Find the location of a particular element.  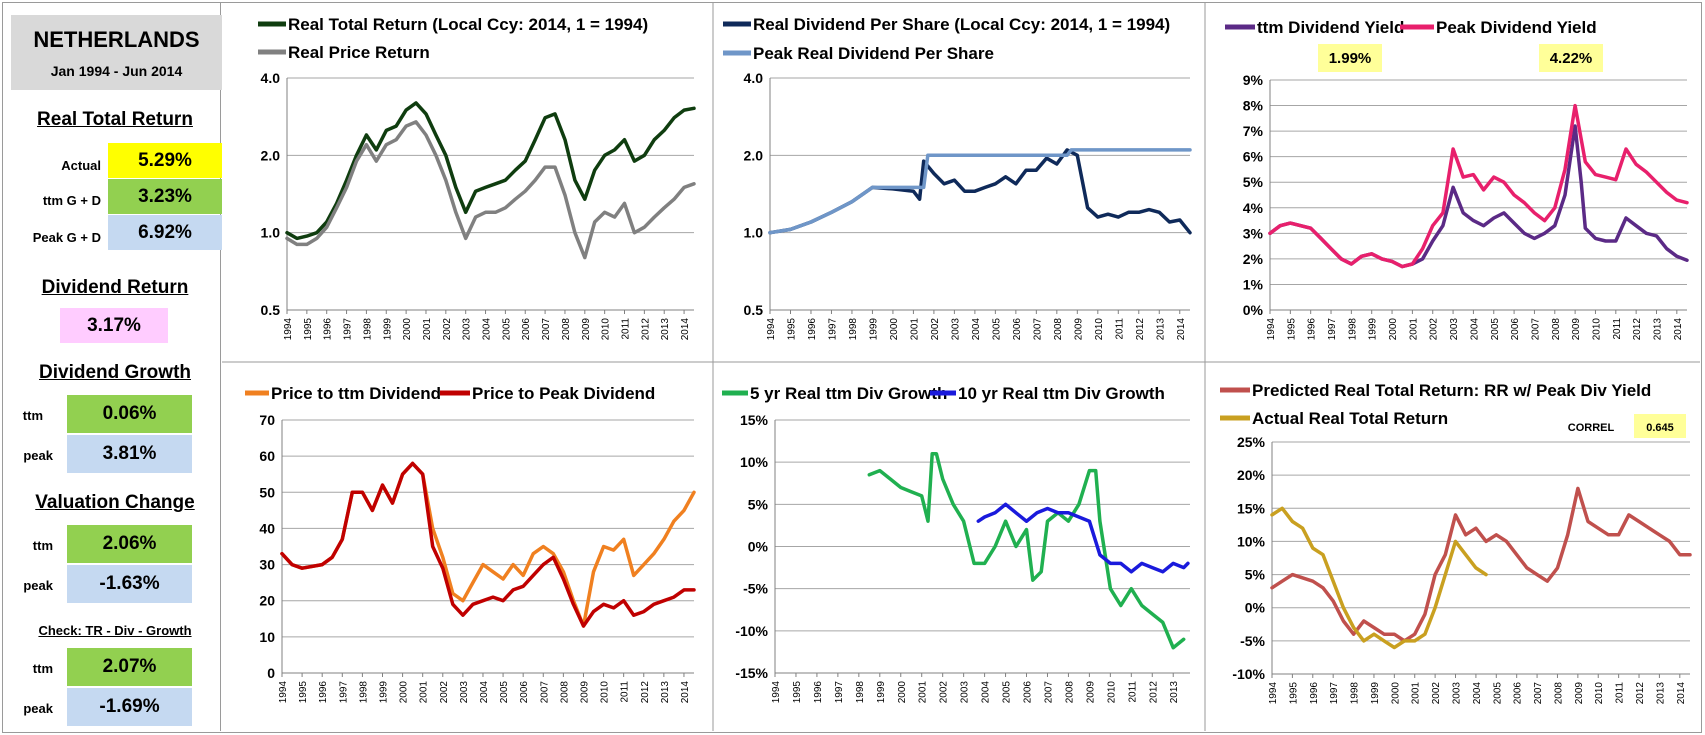

y-tick-label: 30 is located at coordinates (267, 565).